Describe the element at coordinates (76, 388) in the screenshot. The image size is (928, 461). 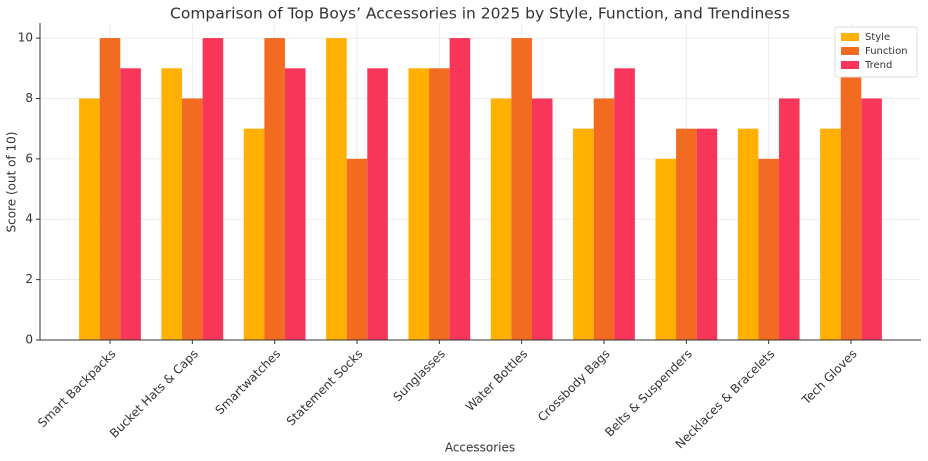
I see `x-tick-label: Smart Backpacks` at that location.